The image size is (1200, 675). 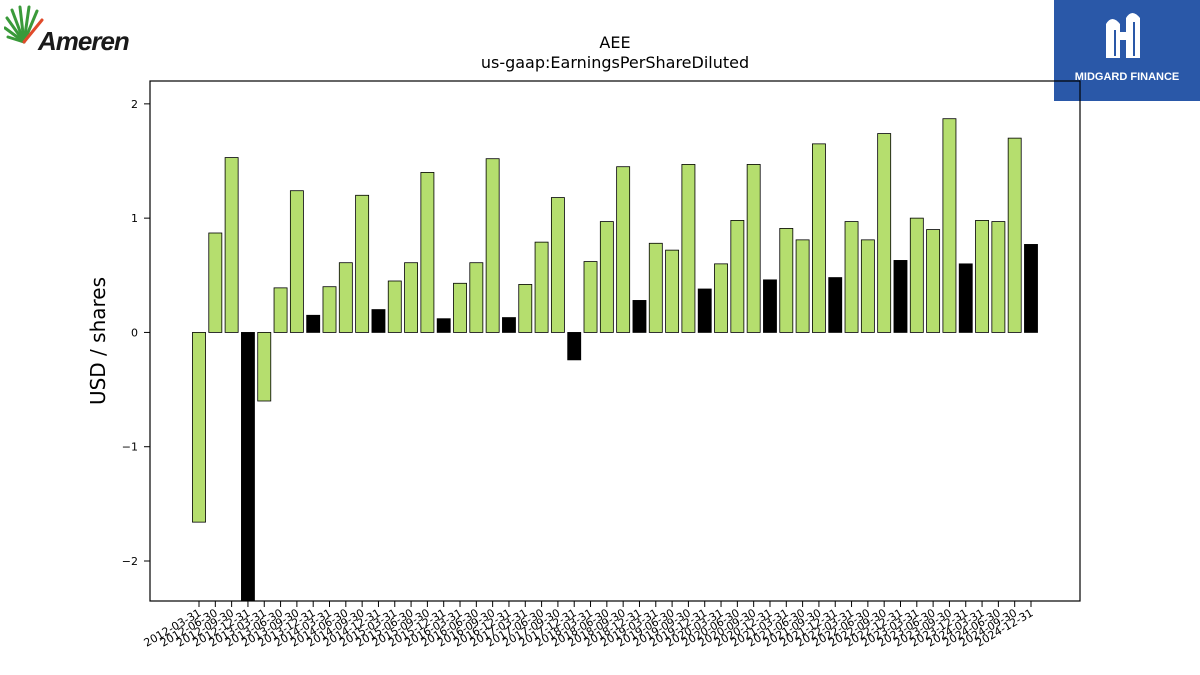 What do you see at coordinates (134, 104) in the screenshot?
I see `y-tick-label: 2` at bounding box center [134, 104].